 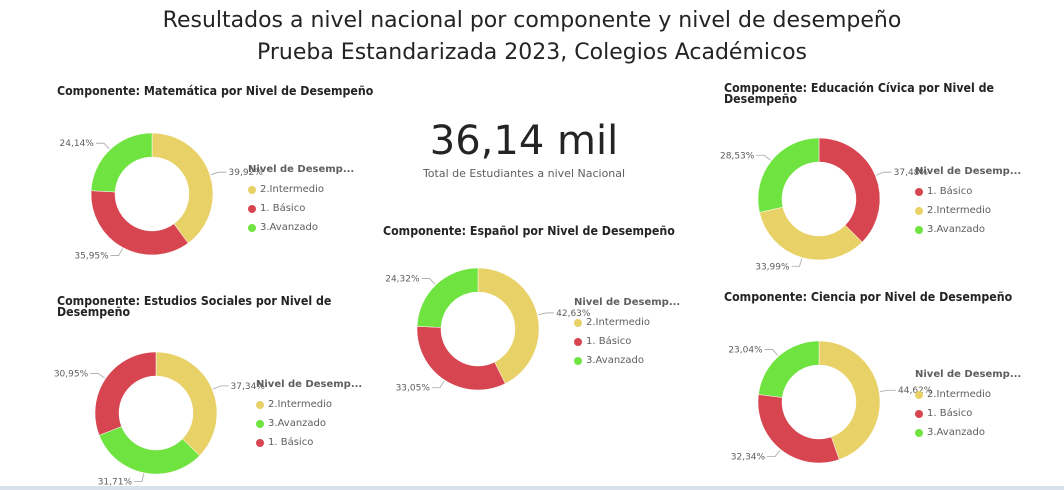 I want to click on kpi-total-students-label: Total de Estudiantes a nivel Nacional, so click(x=524, y=173).